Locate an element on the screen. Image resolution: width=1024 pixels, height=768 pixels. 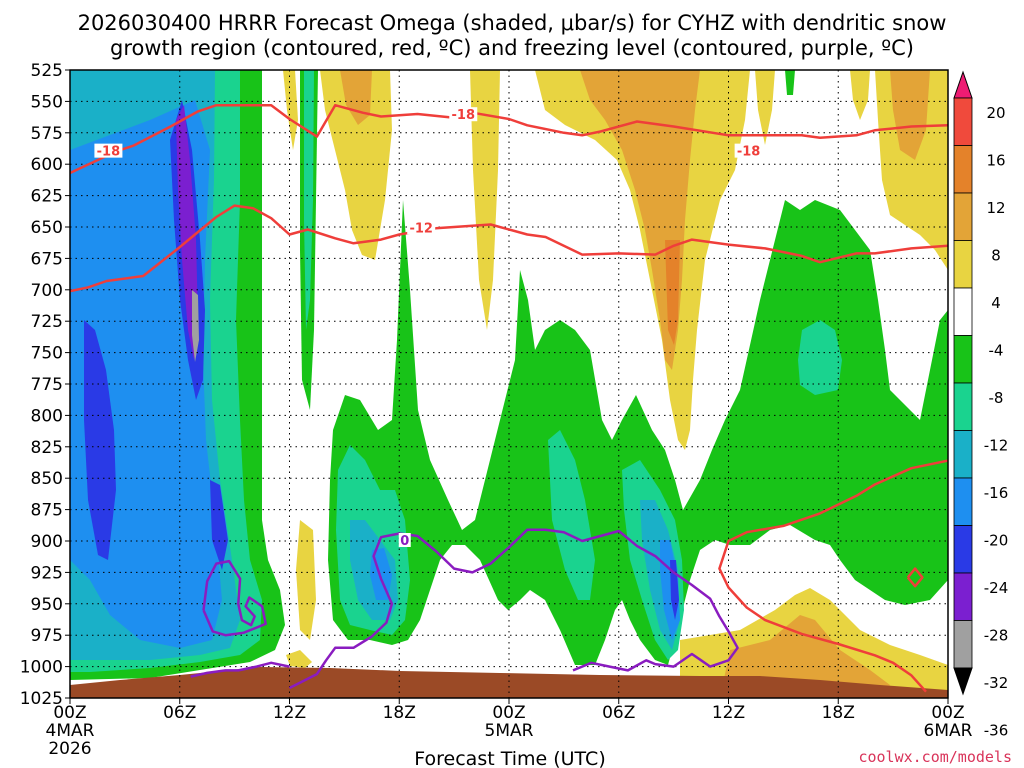
terrain-surface is located at coordinates (509, 682).